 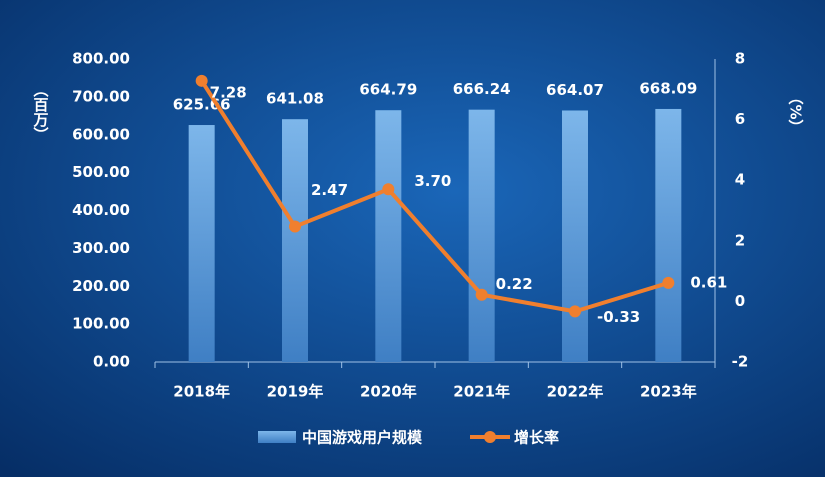 I want to click on bar-value-label: 666.24, so click(x=482, y=89).